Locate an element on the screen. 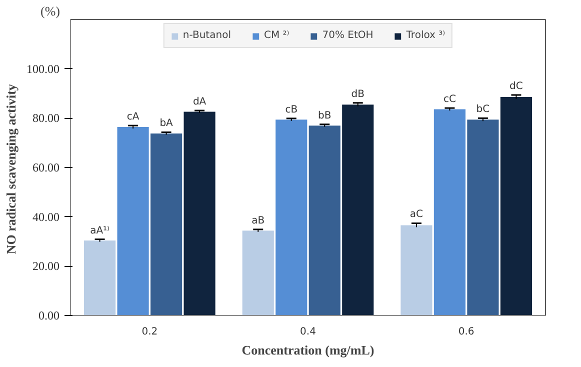 The width and height of the screenshot is (581, 367). legend-label: CM ²⁾ is located at coordinates (277, 35).